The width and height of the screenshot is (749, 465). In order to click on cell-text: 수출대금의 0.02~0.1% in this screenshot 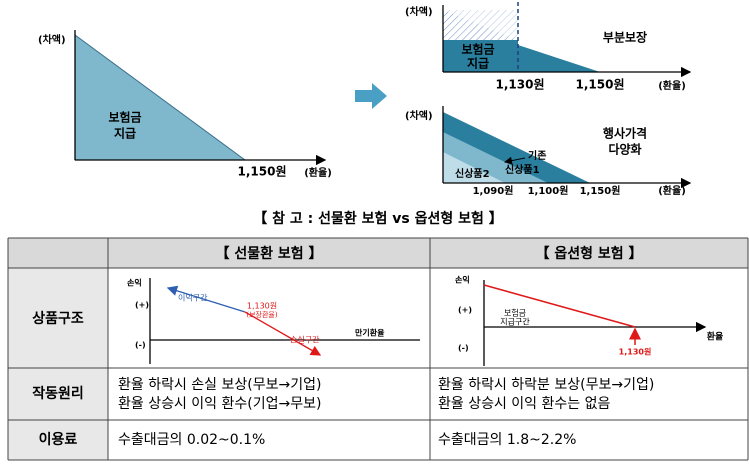, I will do `click(191, 440)`.